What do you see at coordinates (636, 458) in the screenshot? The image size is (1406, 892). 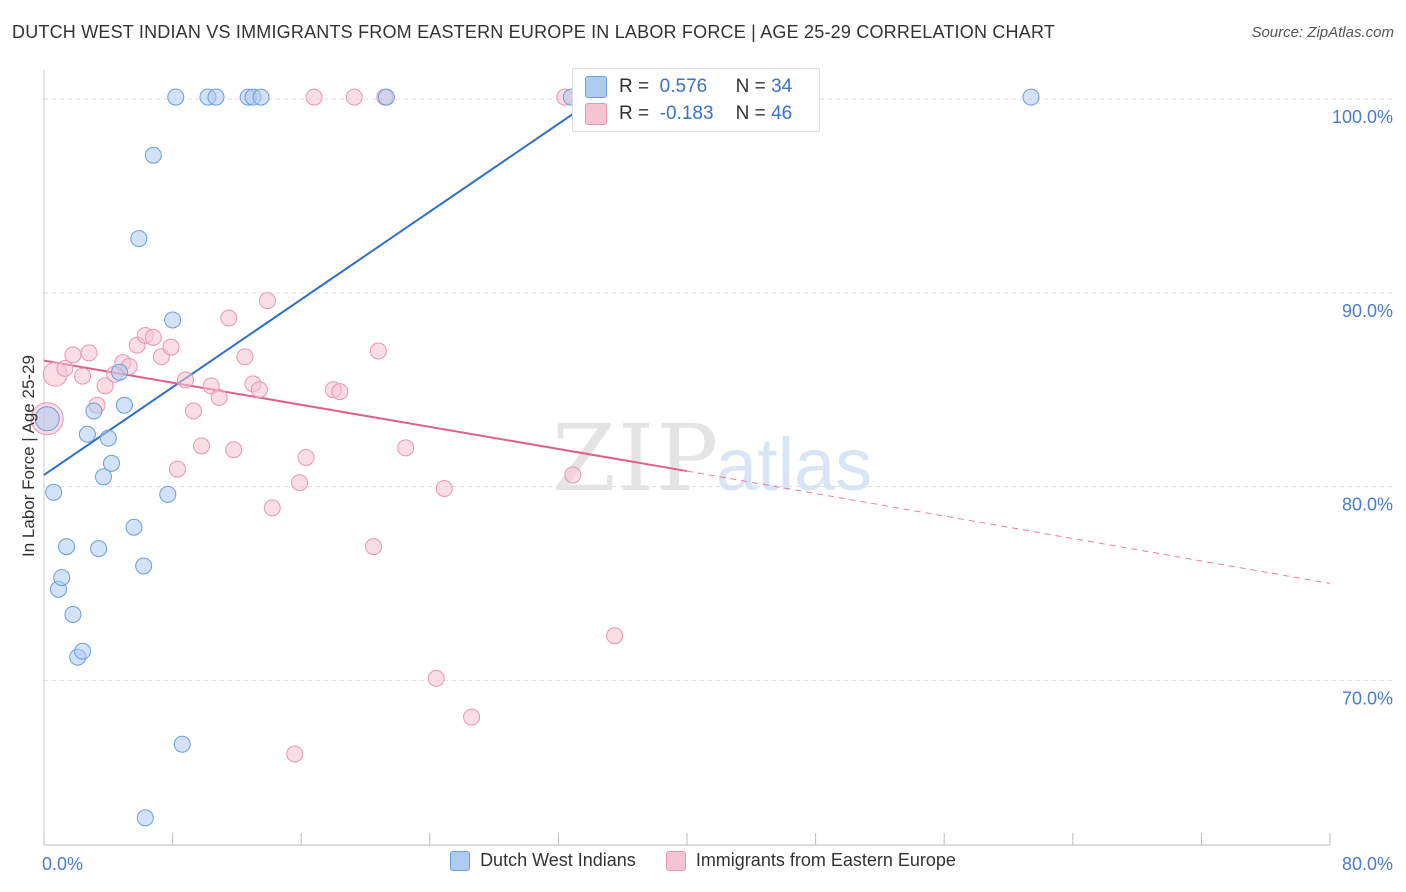 I see `watermark-zip: ZIP` at bounding box center [636, 458].